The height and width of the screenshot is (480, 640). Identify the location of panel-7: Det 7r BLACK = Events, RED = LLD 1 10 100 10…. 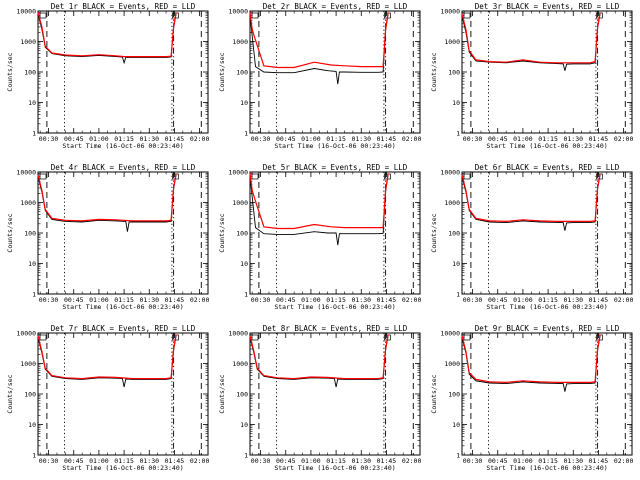
(107, 398).